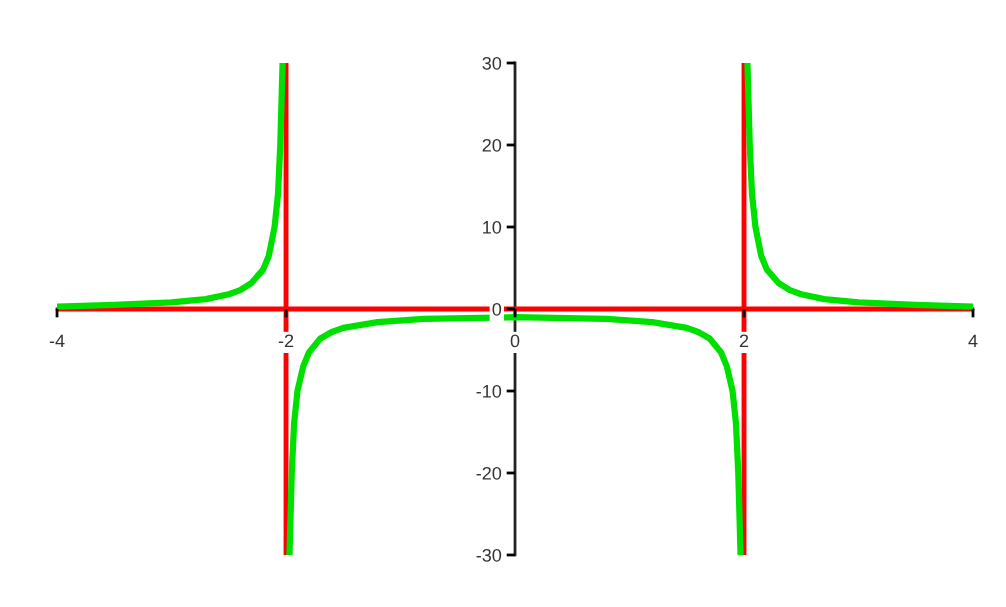 Image resolution: width=1006 pixels, height=607 pixels. What do you see at coordinates (492, 145) in the screenshot?
I see `y-tick-label: 20` at bounding box center [492, 145].